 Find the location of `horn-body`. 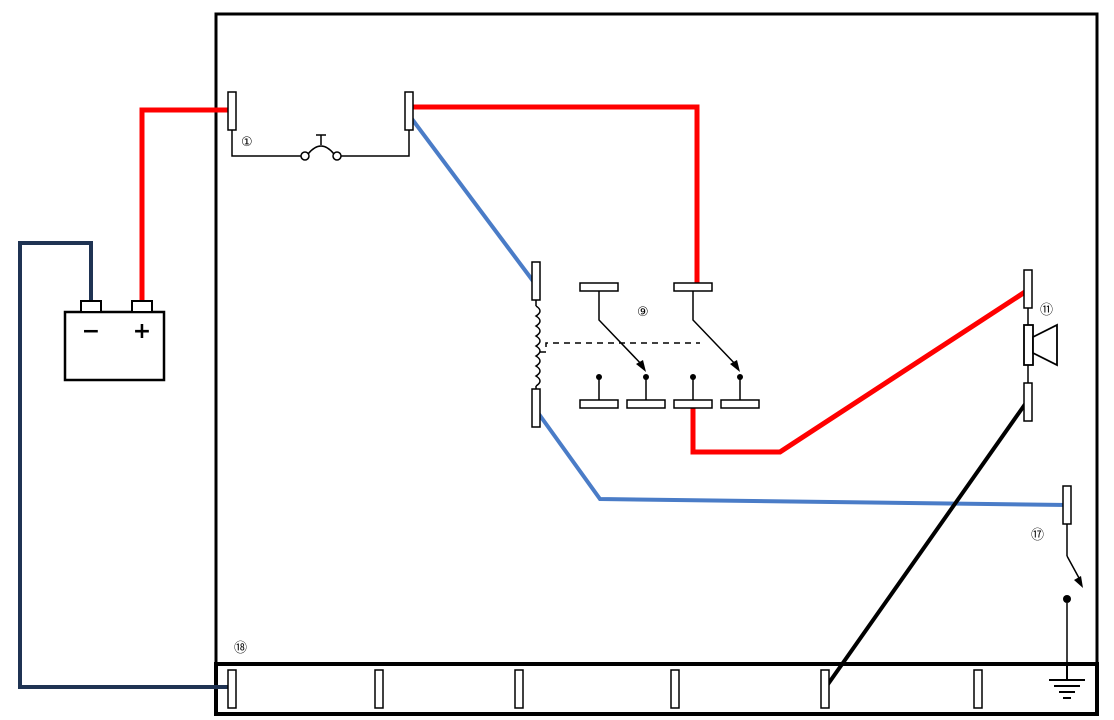

horn-body is located at coordinates (1028, 345).